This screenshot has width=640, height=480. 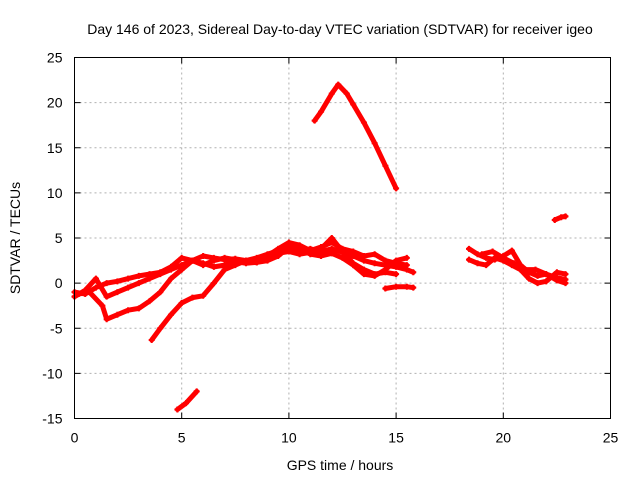 I want to click on y-axis-title: SDTVAR / TECUs, so click(x=15, y=238).